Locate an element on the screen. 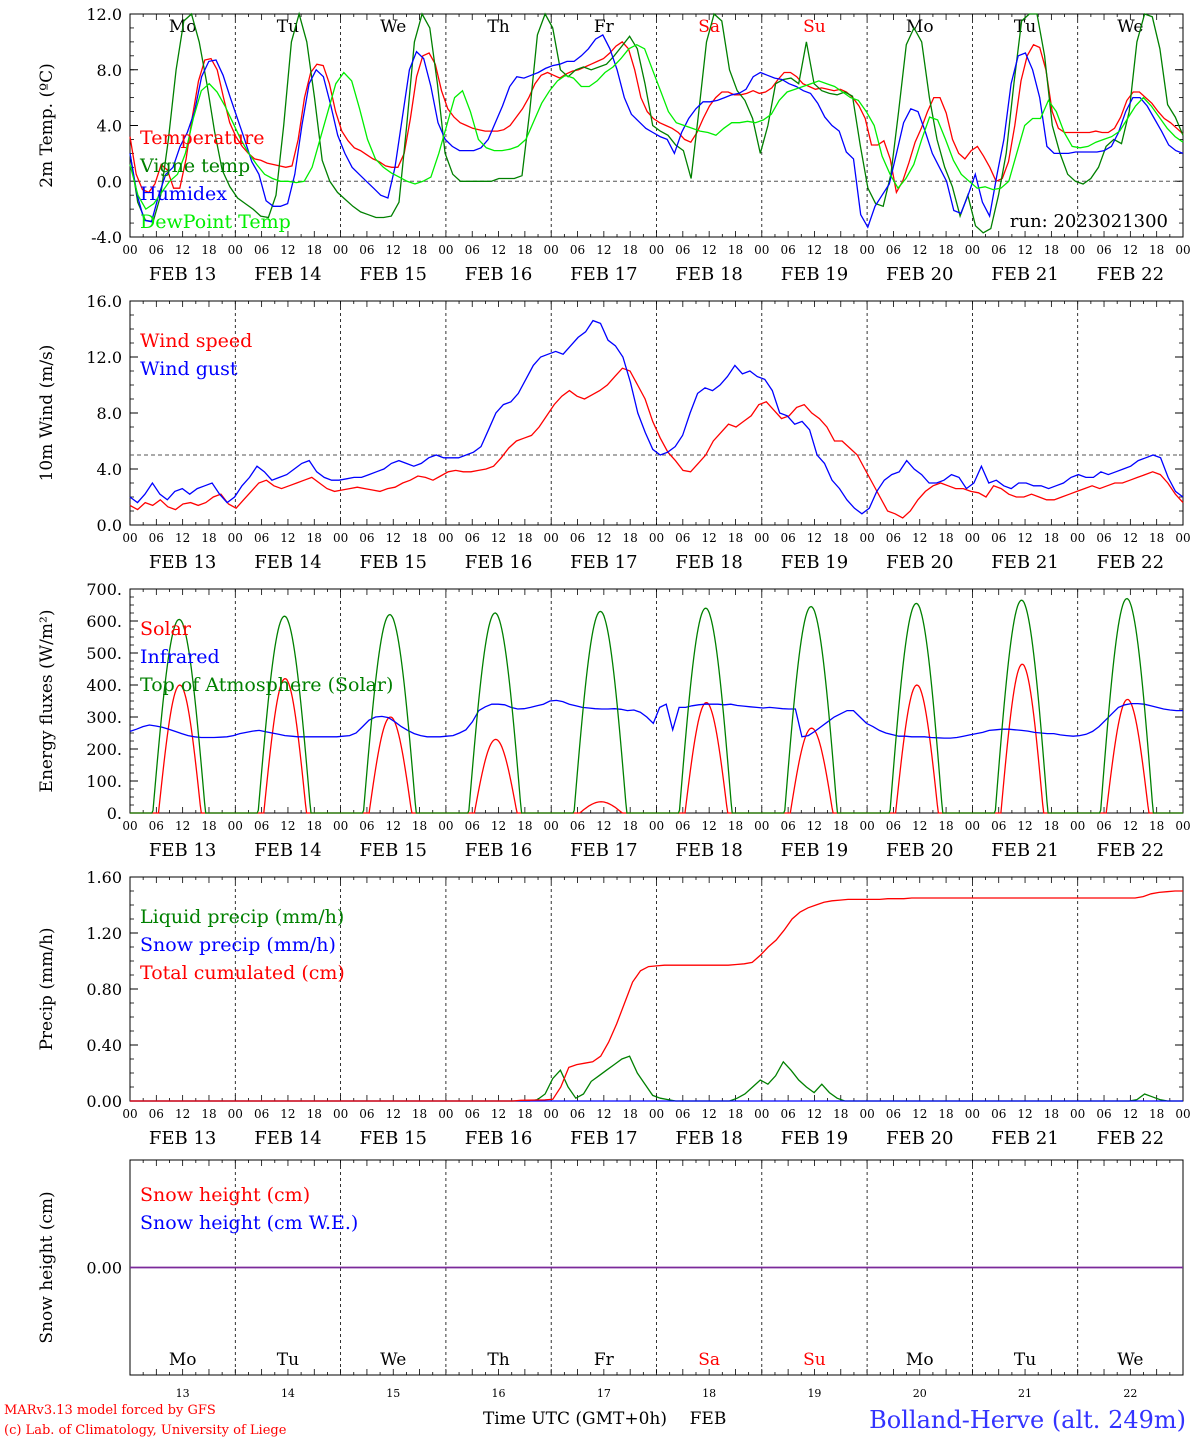  x-date-label: FEB 20 is located at coordinates (919, 274).